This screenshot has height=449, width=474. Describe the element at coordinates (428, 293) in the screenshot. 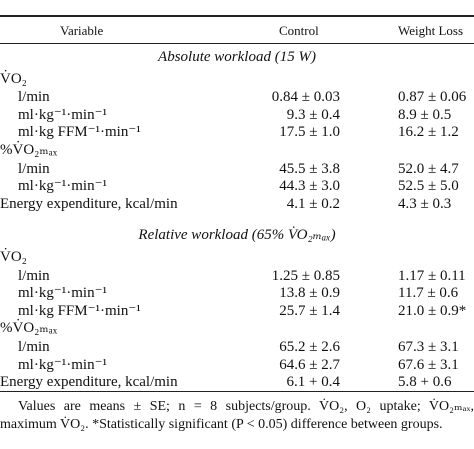

I see `weight-loss-value: 11.7 ± 0.6` at that location.